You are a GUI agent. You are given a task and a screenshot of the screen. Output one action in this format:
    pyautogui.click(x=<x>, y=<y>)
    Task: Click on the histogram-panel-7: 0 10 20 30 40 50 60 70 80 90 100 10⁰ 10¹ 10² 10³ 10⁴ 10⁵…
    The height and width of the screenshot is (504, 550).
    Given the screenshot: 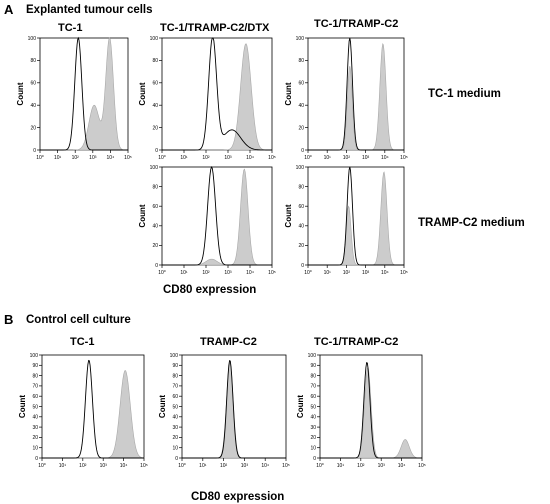 What is the action you would take?
    pyautogui.click(x=224, y=402)
    